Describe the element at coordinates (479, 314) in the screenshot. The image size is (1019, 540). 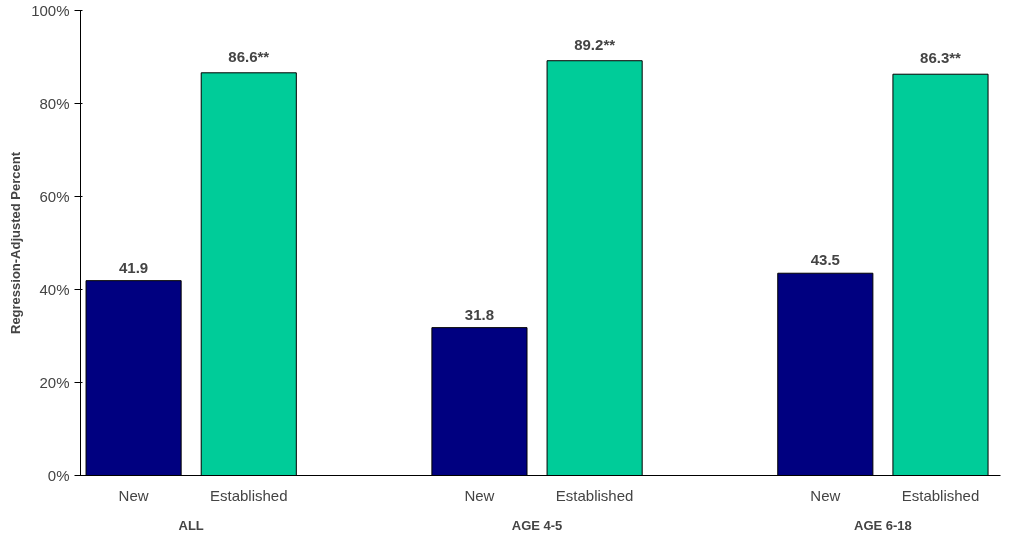
I see `data-label: 31.8` at that location.